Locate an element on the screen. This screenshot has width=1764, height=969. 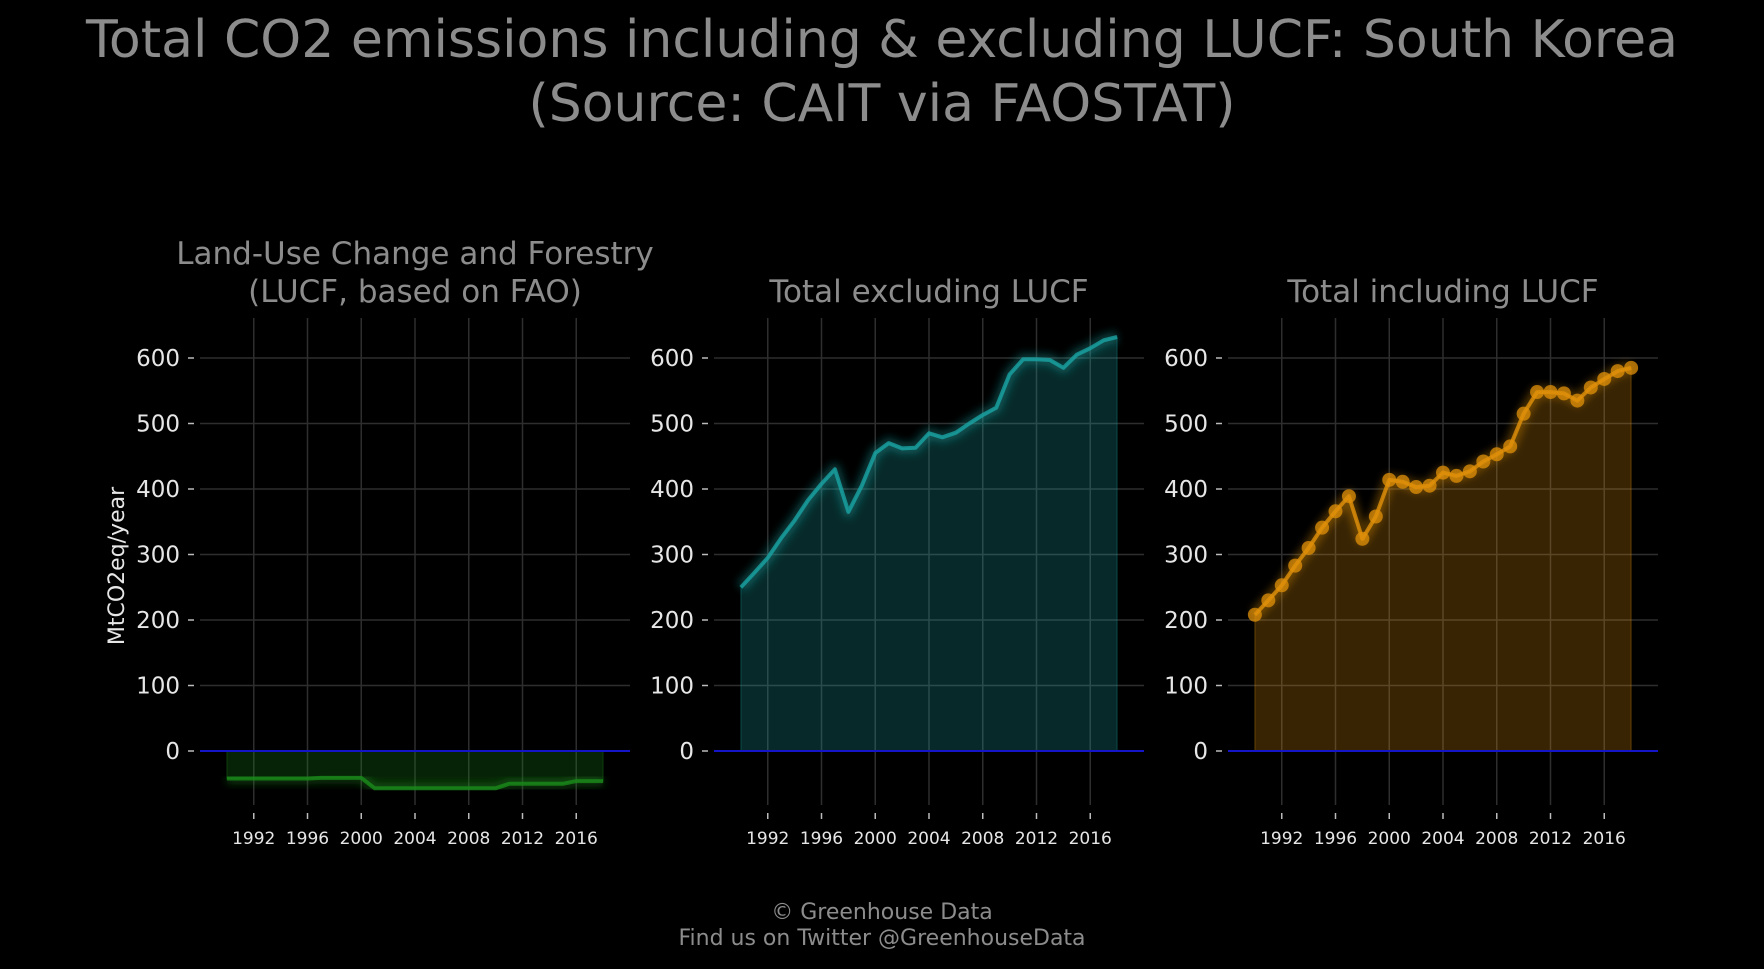
footer-copyright: © Greenhouse Data is located at coordinates (882, 912).